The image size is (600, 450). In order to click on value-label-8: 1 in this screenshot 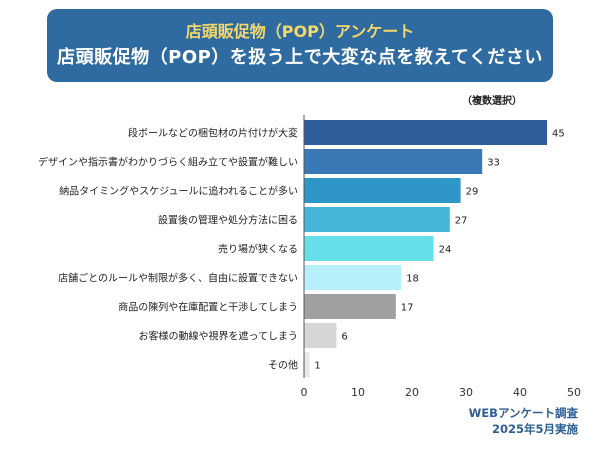, I will do `click(317, 366)`.